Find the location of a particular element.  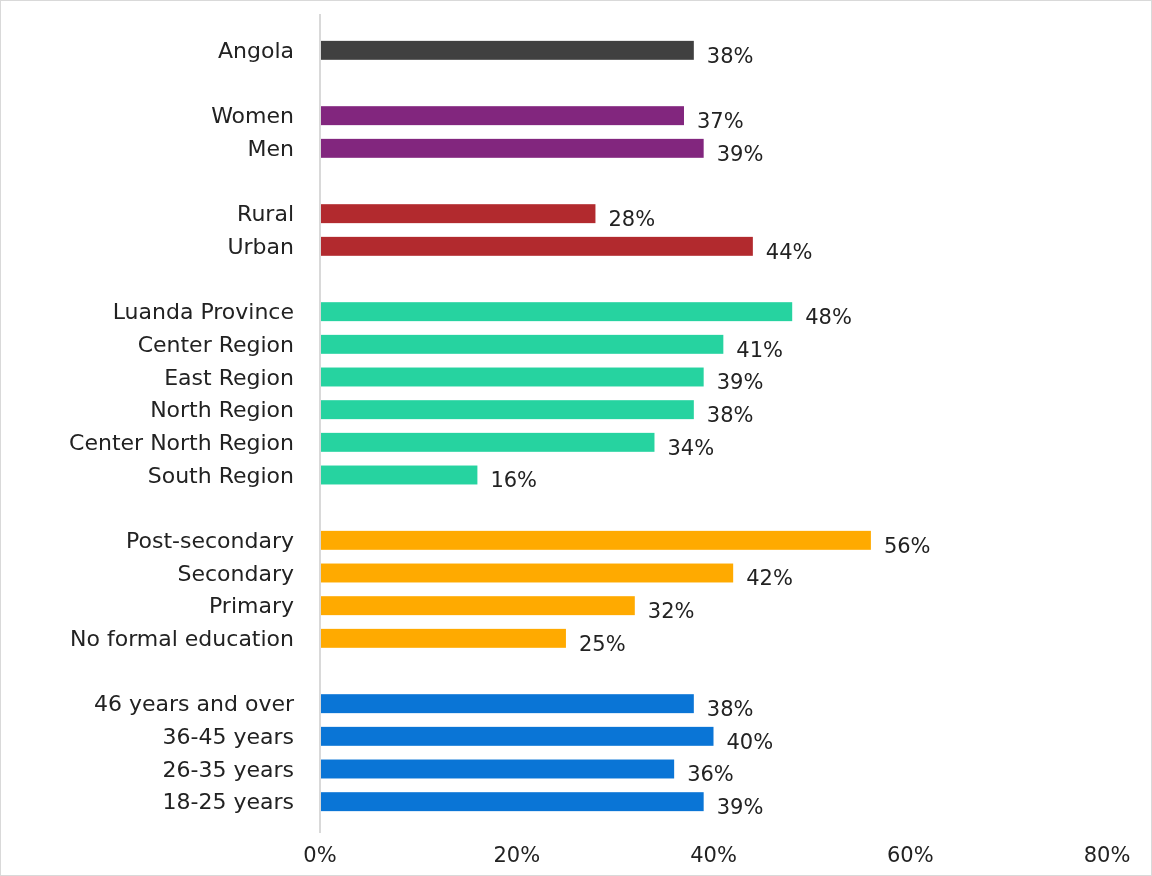

data-label: 36% is located at coordinates (710, 774).